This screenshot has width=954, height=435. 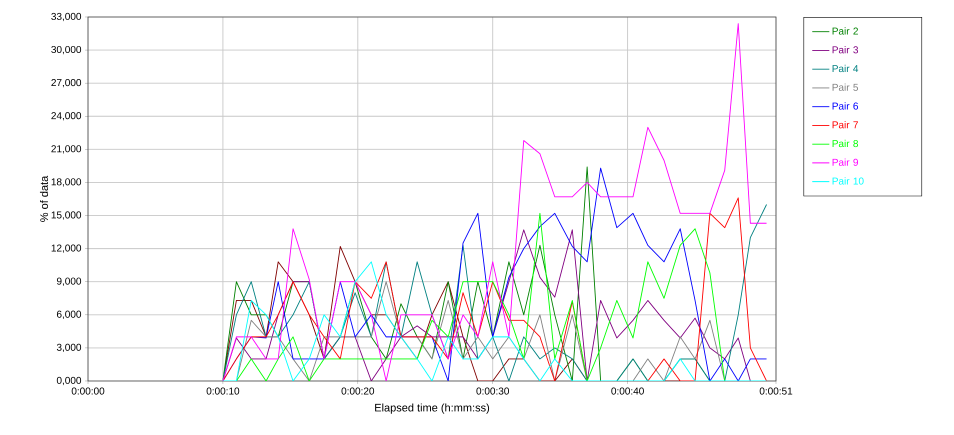 What do you see at coordinates (88, 391) in the screenshot?
I see `x-tick-label: 0:00:00` at bounding box center [88, 391].